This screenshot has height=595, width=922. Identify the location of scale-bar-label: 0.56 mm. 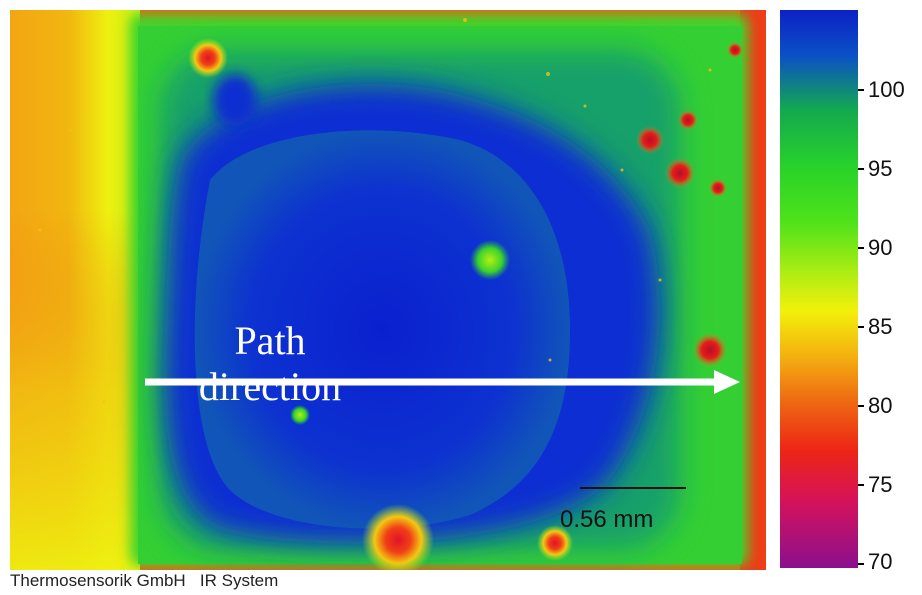
(607, 519).